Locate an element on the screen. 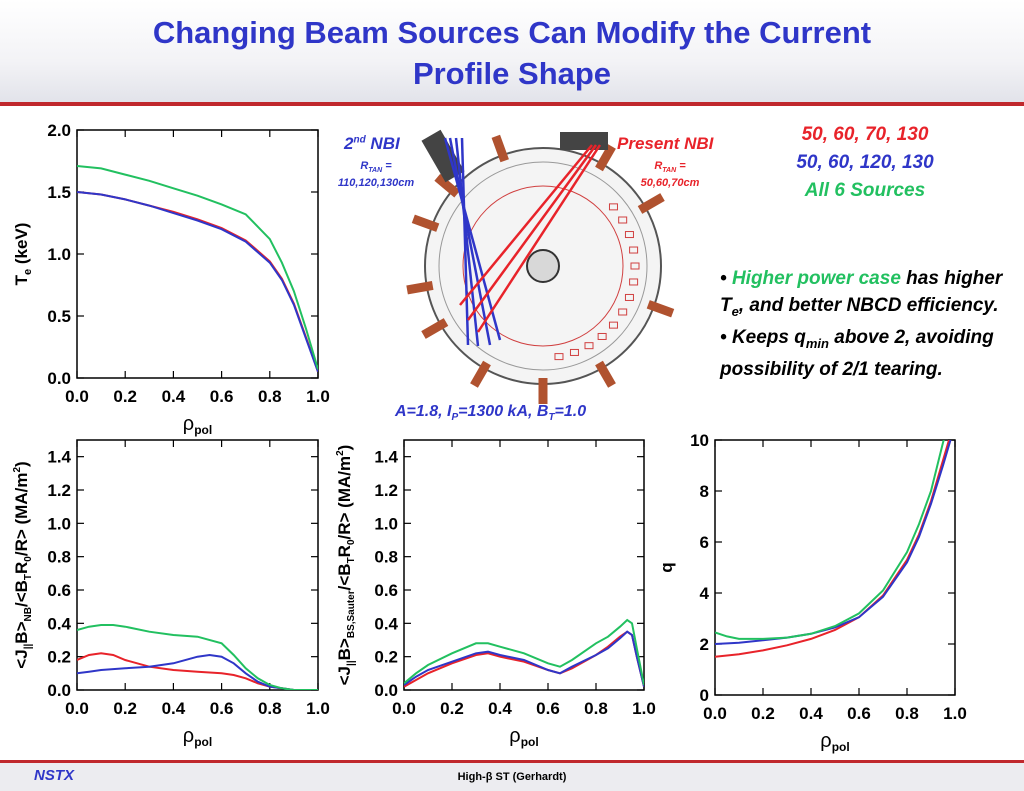  te-series-blue is located at coordinates (197, 282).